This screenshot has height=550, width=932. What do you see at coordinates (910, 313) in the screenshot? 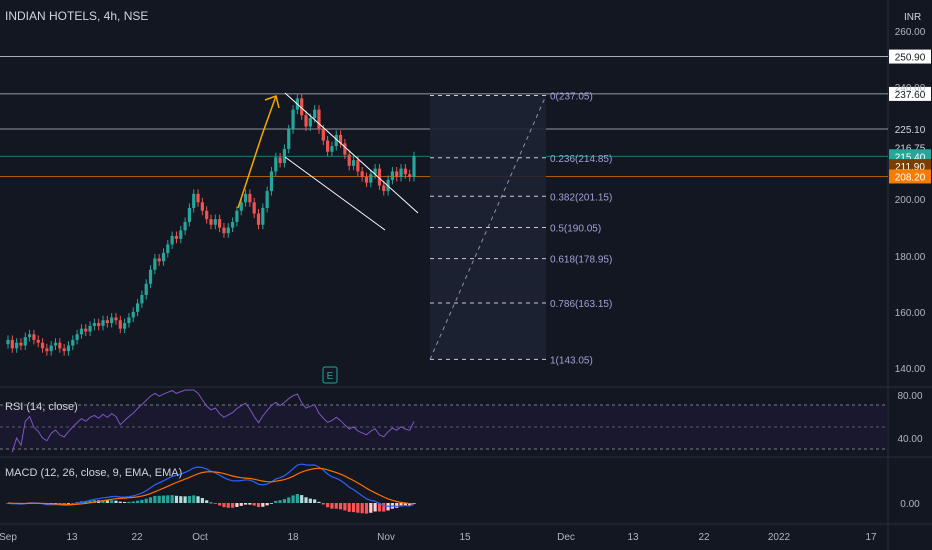
I see `price-tick-4: 160.00` at bounding box center [910, 313].